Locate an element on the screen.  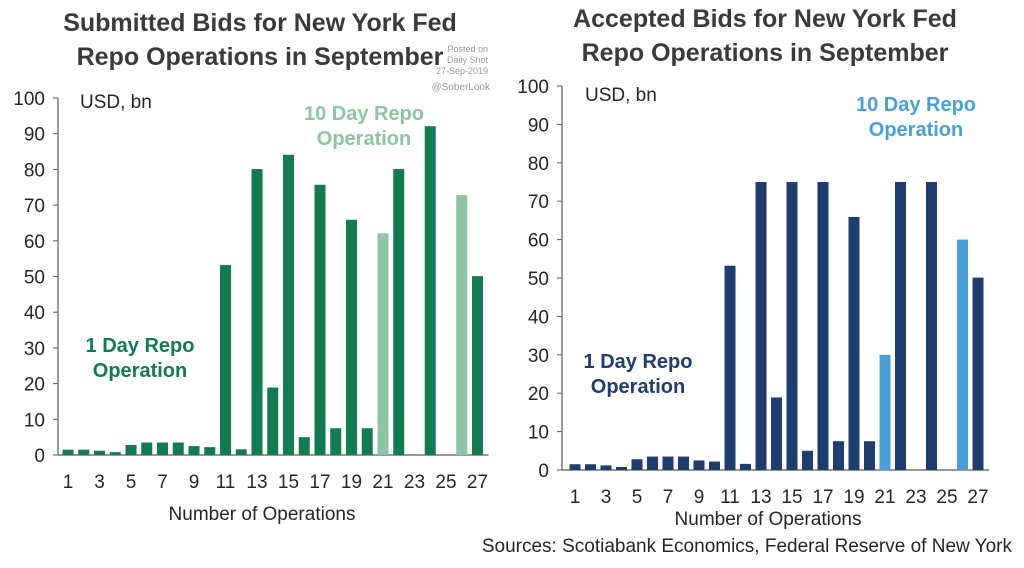
accepted-unit-label: USD, bn is located at coordinates (621, 95).